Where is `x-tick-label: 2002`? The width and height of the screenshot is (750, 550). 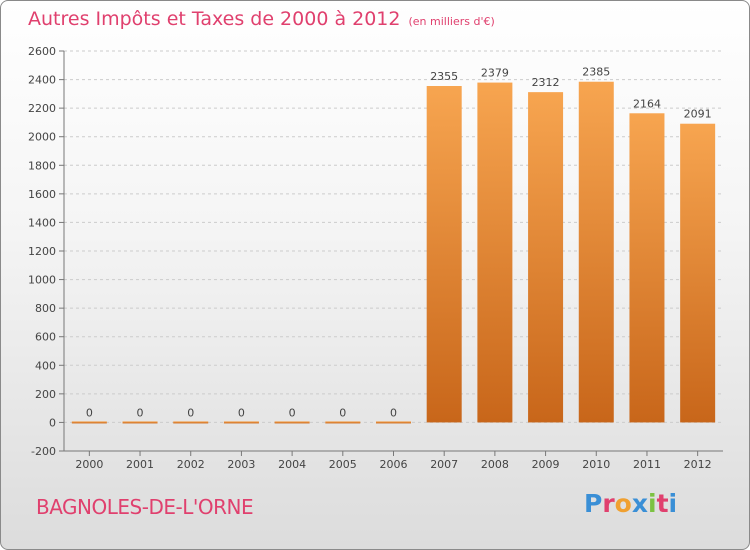
x-tick-label: 2002 is located at coordinates (191, 464).